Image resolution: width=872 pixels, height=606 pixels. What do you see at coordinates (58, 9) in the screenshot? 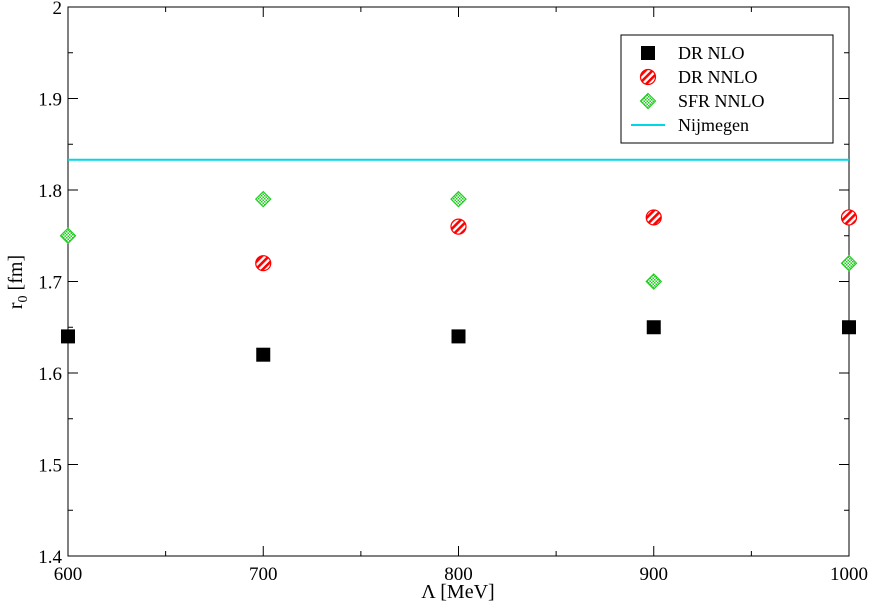
I see `y-tick-label: 2` at bounding box center [58, 9].